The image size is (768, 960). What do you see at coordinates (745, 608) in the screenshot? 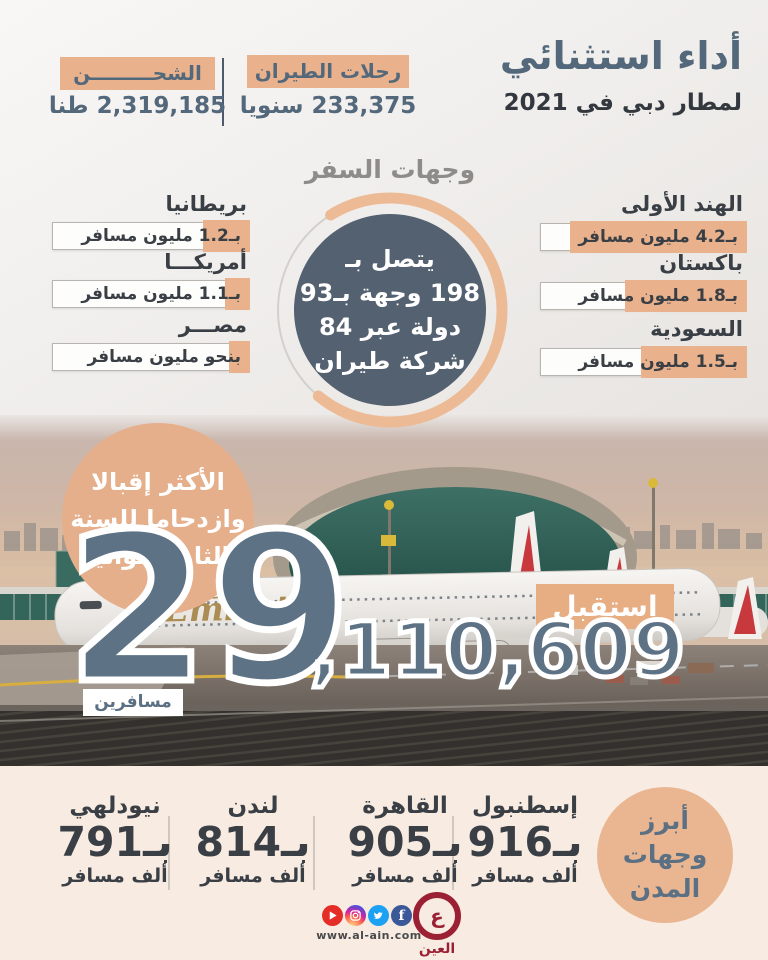
I see `emirates-tail-right` at bounding box center [745, 608].